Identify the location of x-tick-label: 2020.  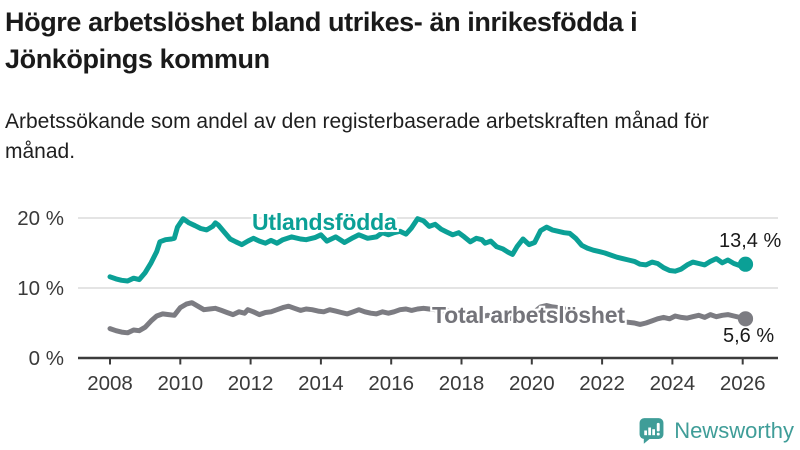
(532, 383).